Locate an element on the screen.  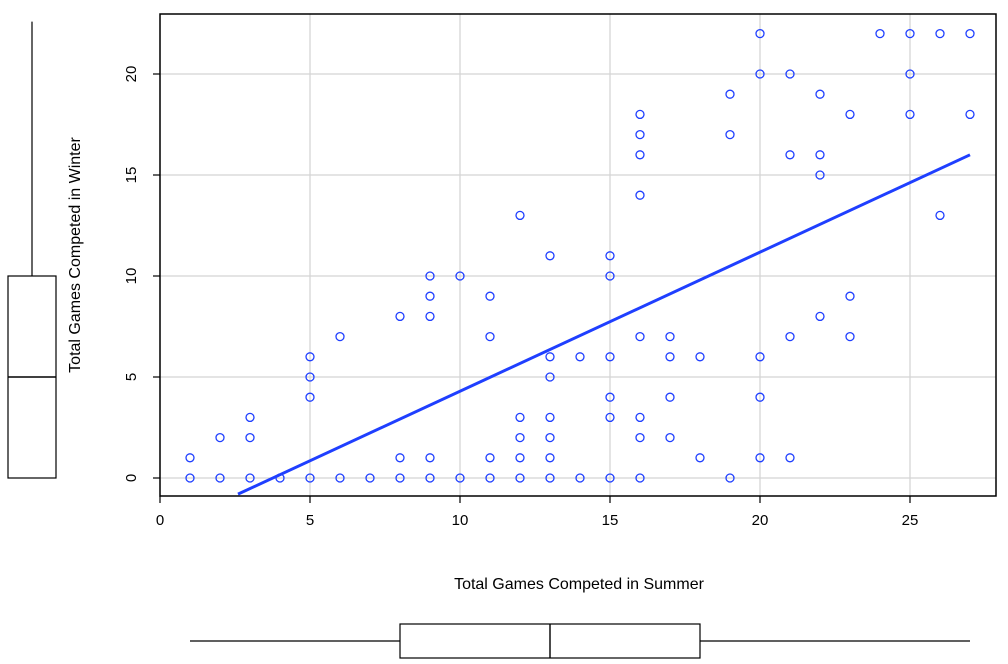
y-axis: 0 5 10 15 20 is located at coordinates (141, 274).